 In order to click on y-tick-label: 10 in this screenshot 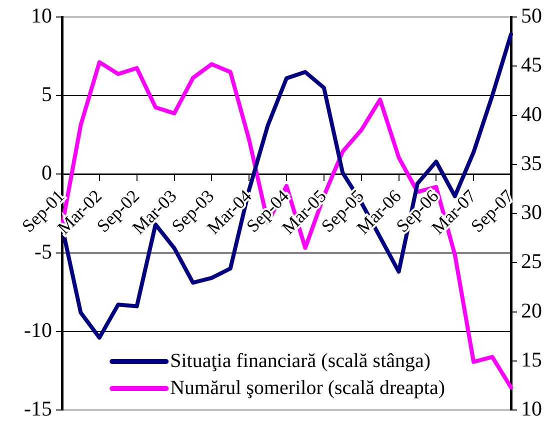, I will do `click(41, 16)`.